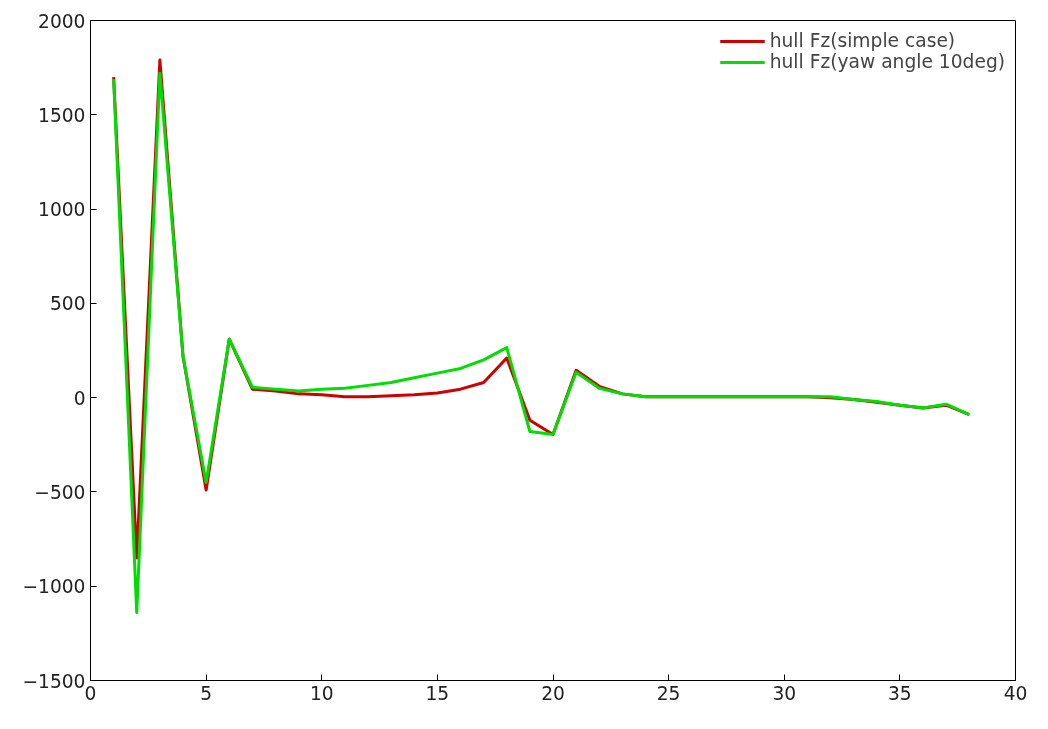  What do you see at coordinates (784, 693) in the screenshot?
I see `x-tick-label: 30` at bounding box center [784, 693].